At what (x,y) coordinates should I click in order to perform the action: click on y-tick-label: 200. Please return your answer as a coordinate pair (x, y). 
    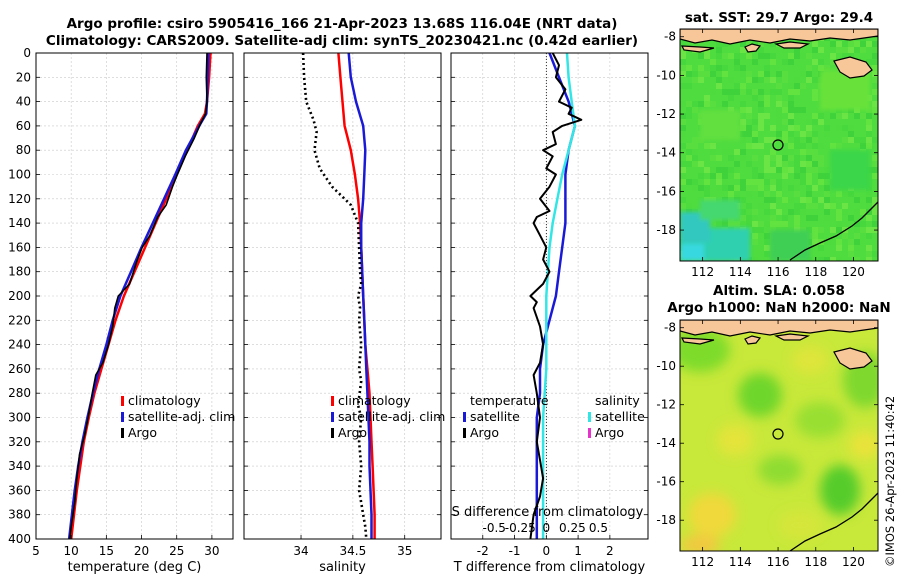
    Looking at the image, I should click on (19, 296).